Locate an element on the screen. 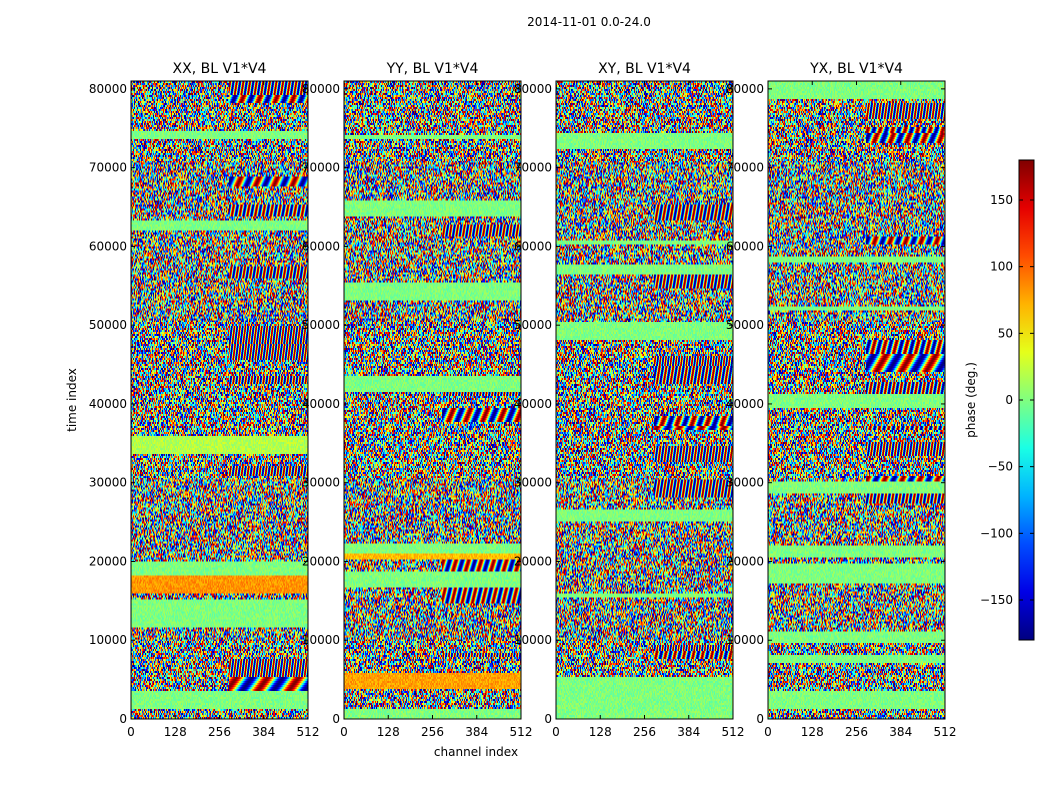  colorbar-tick-label: 50 is located at coordinates (1005, 333).